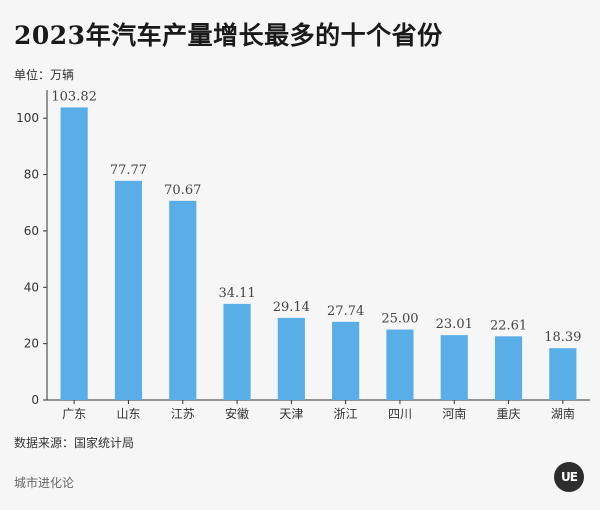  Describe the element at coordinates (454, 324) in the screenshot. I see `bar-value-label: 23.01` at that location.